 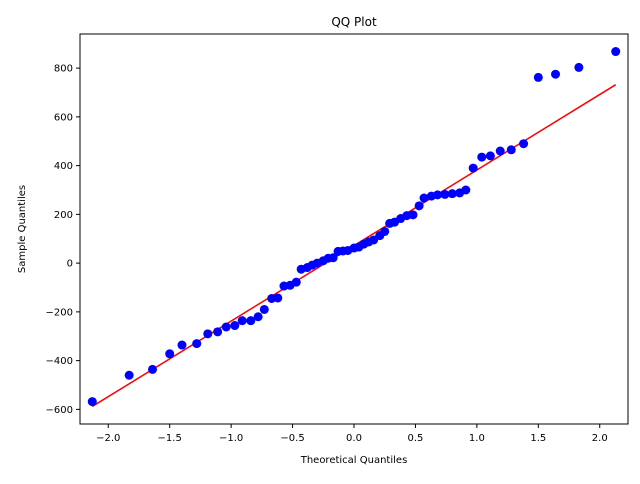 What do you see at coordinates (63, 215) in the screenshot?
I see `y-tick-label: 200` at bounding box center [63, 215].